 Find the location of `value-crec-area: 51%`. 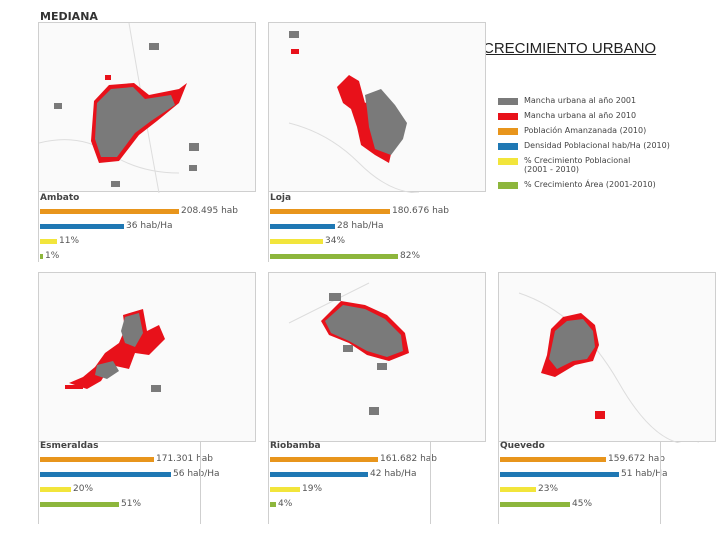

value-crec-area: 51% is located at coordinates (131, 504).